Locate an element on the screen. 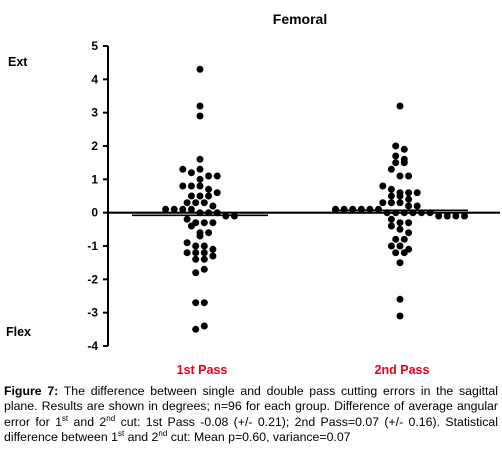 This screenshot has width=502, height=476. figure-label: Figure 7: is located at coordinates (31, 391).